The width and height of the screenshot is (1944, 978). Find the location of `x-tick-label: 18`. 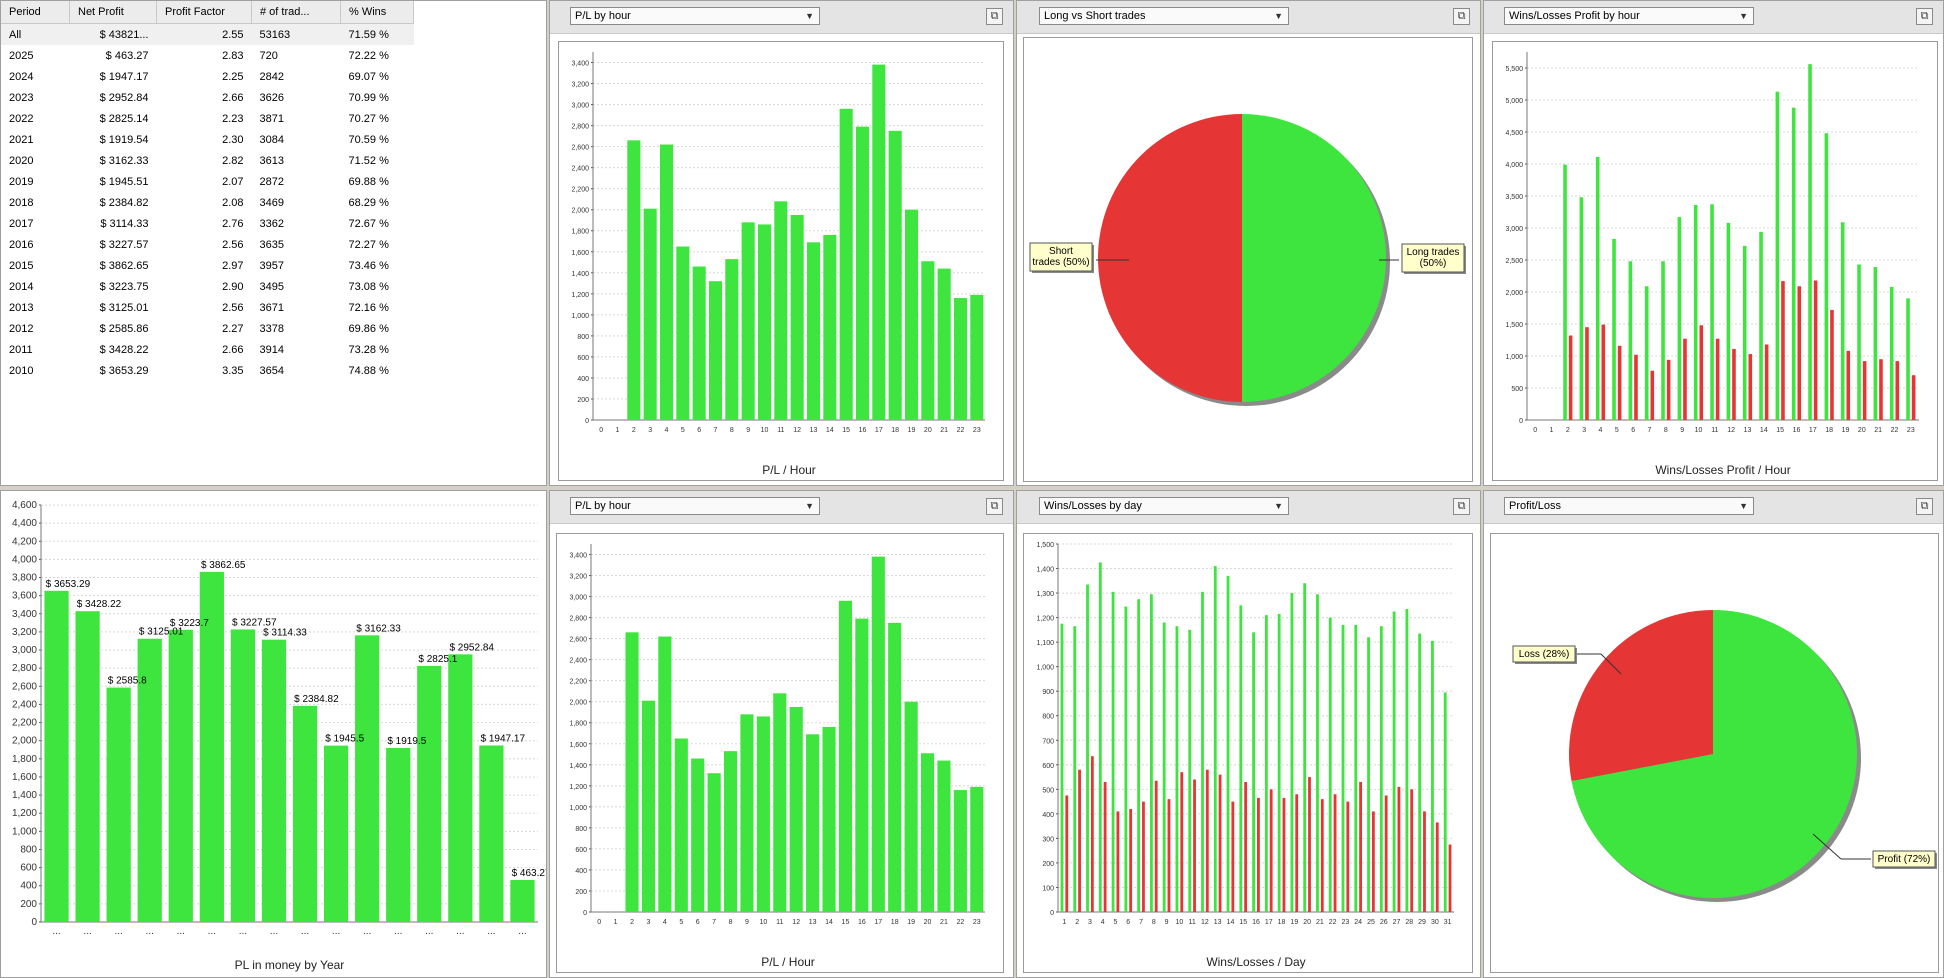

x-tick-label: 18 is located at coordinates (1282, 922).